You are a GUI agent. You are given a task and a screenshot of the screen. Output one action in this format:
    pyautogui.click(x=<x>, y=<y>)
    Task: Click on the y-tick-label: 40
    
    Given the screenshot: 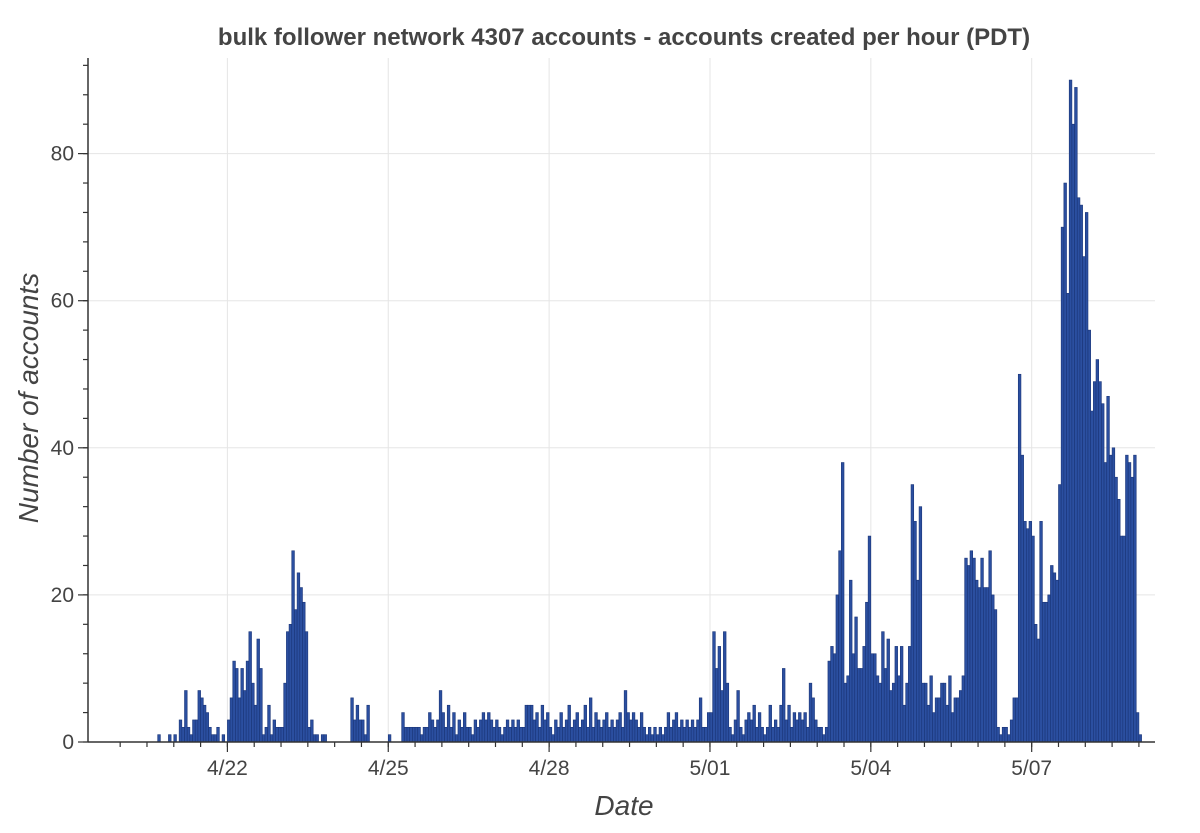 What is the action you would take?
    pyautogui.click(x=62, y=448)
    